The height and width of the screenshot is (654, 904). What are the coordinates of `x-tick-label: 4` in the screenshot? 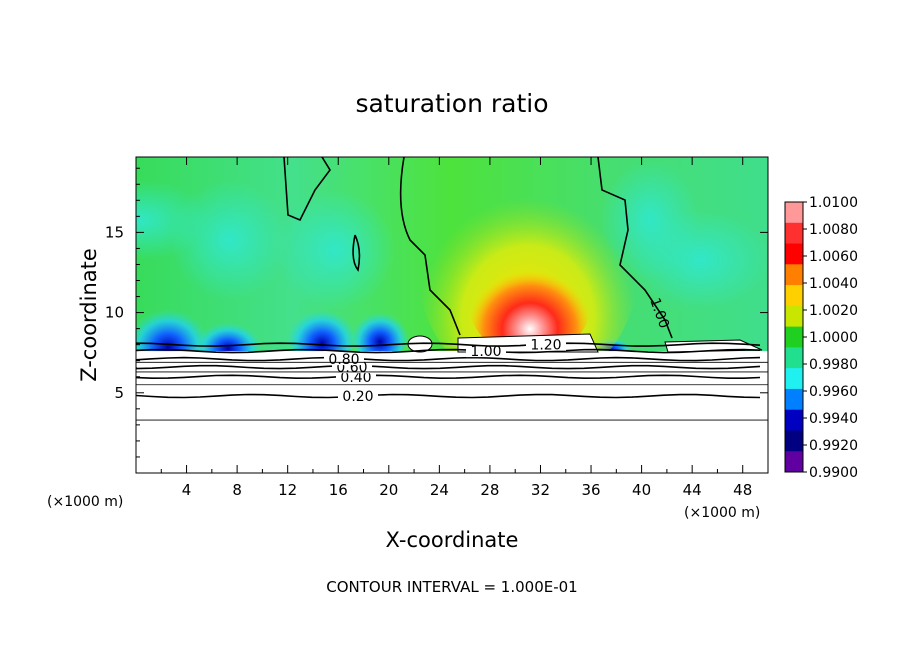 It's located at (187, 490).